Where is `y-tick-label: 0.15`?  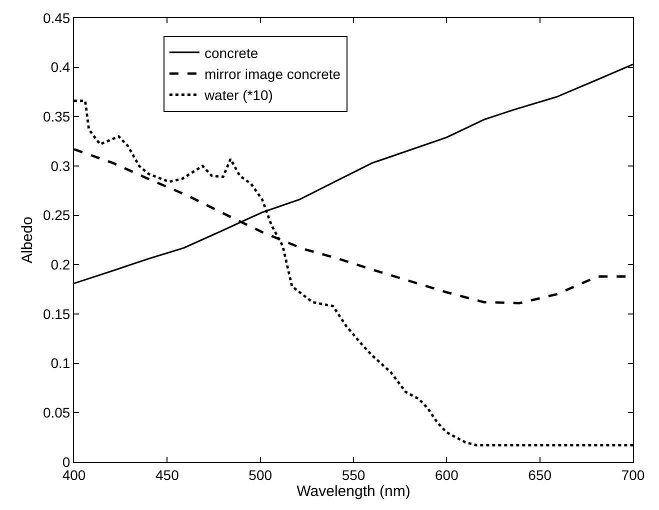 y-tick-label: 0.15 is located at coordinates (56, 314).